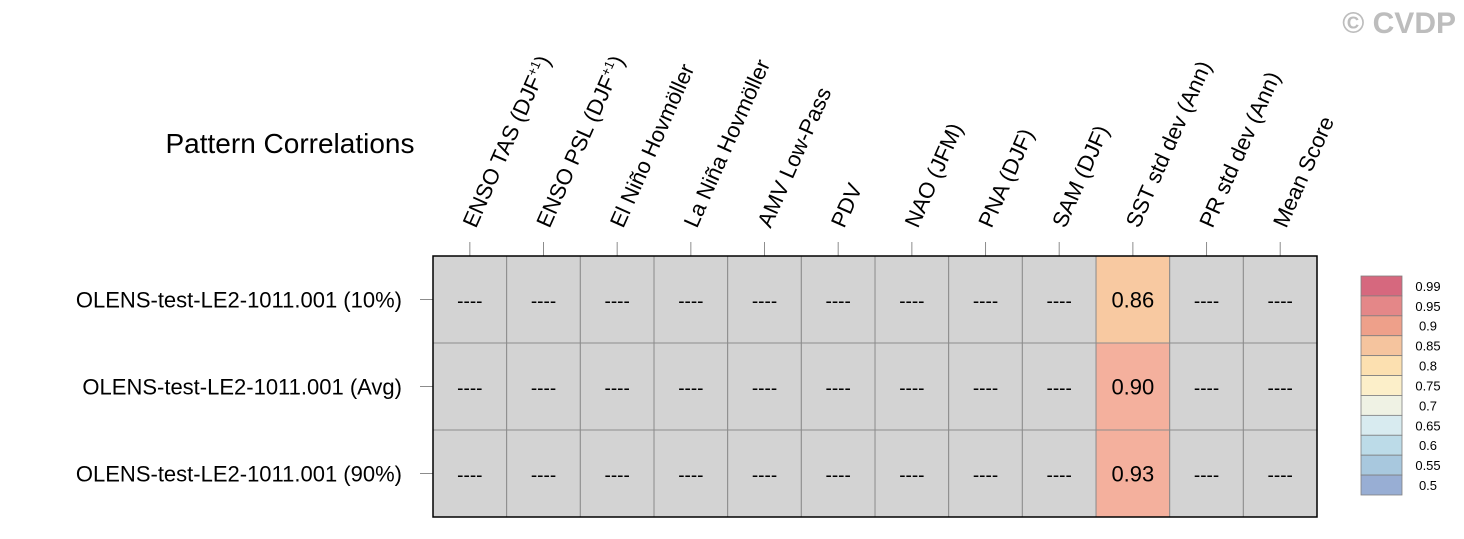 This screenshot has height=539, width=1464. I want to click on column-label: SAM (DJF), so click(1080, 177).